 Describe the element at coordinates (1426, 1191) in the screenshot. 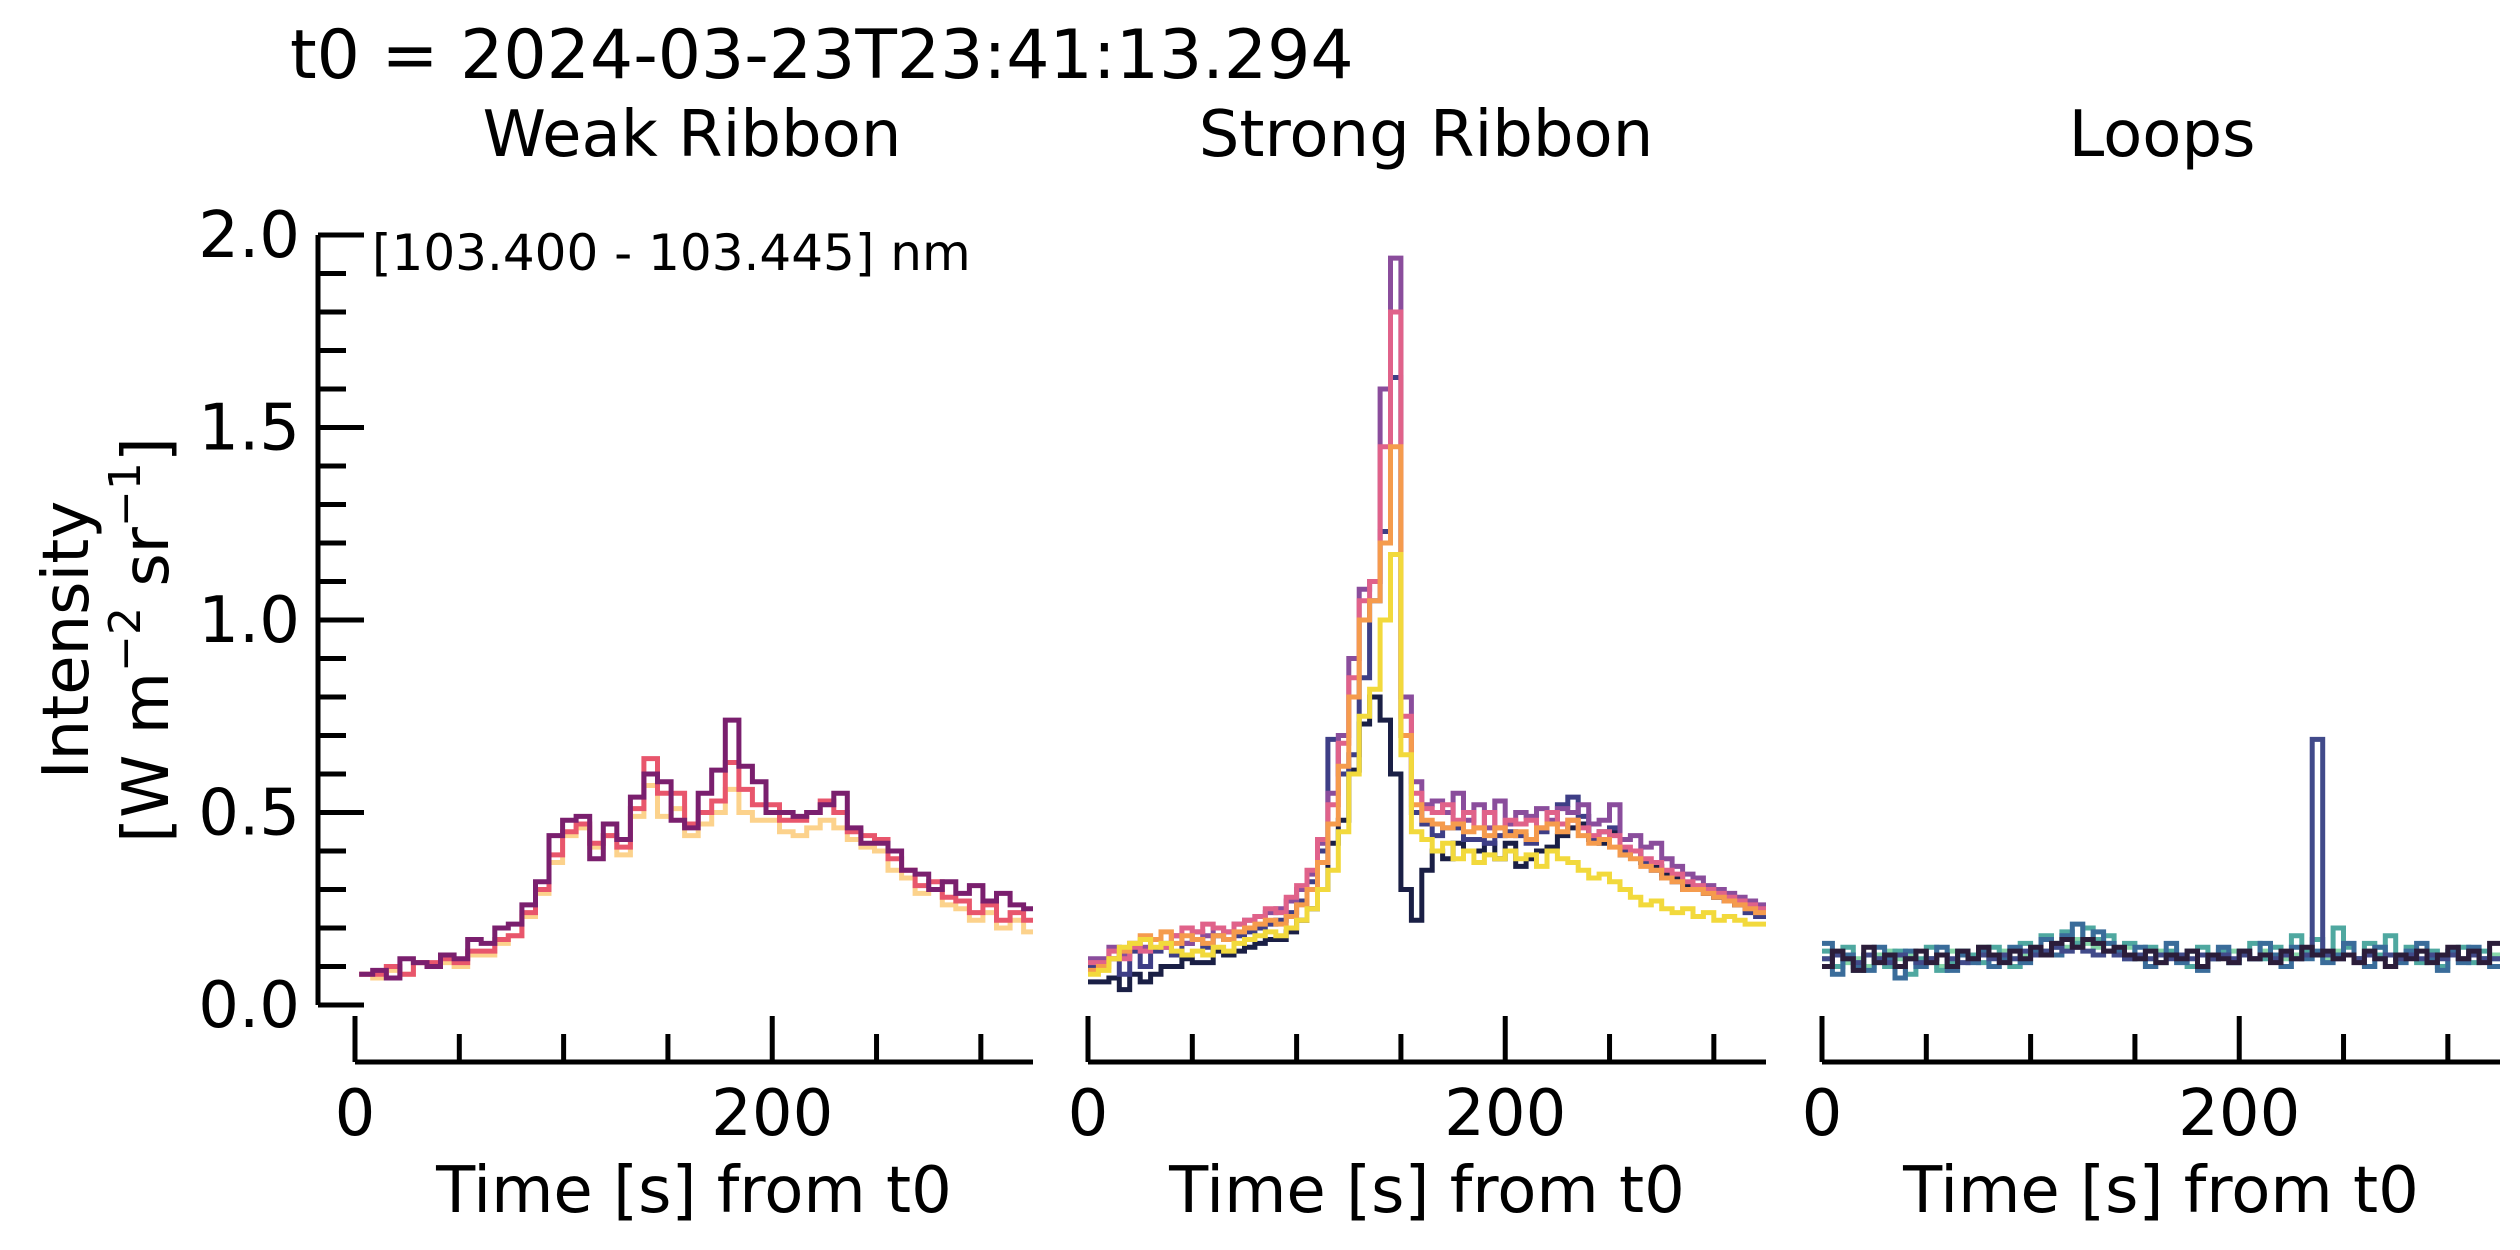

I see `strong-ribbon-x-axis-label: Time [s] from t0` at that location.